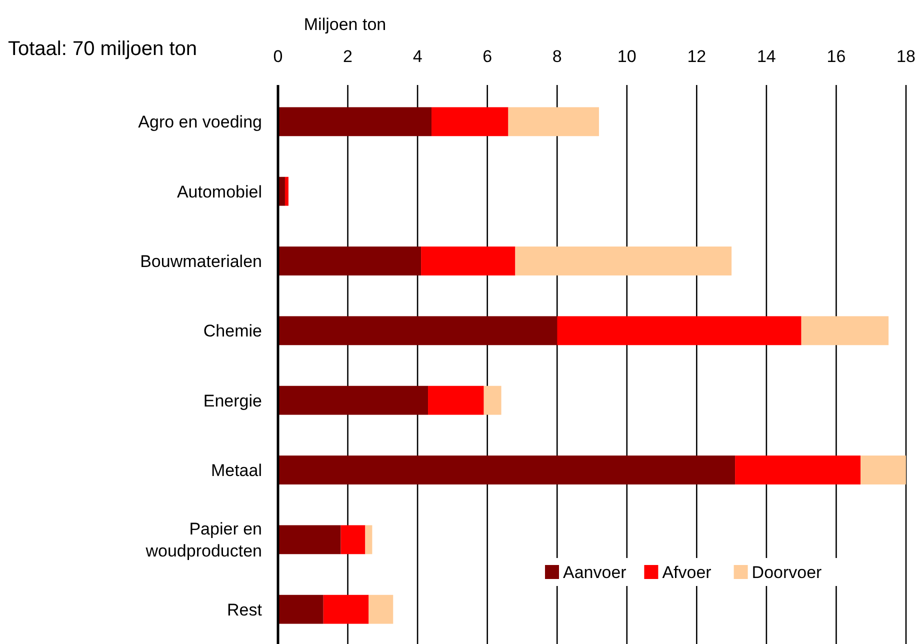 The width and height of the screenshot is (917, 644). What do you see at coordinates (203, 540) in the screenshot?
I see `y-tick-label: Papier en woudproducten` at bounding box center [203, 540].